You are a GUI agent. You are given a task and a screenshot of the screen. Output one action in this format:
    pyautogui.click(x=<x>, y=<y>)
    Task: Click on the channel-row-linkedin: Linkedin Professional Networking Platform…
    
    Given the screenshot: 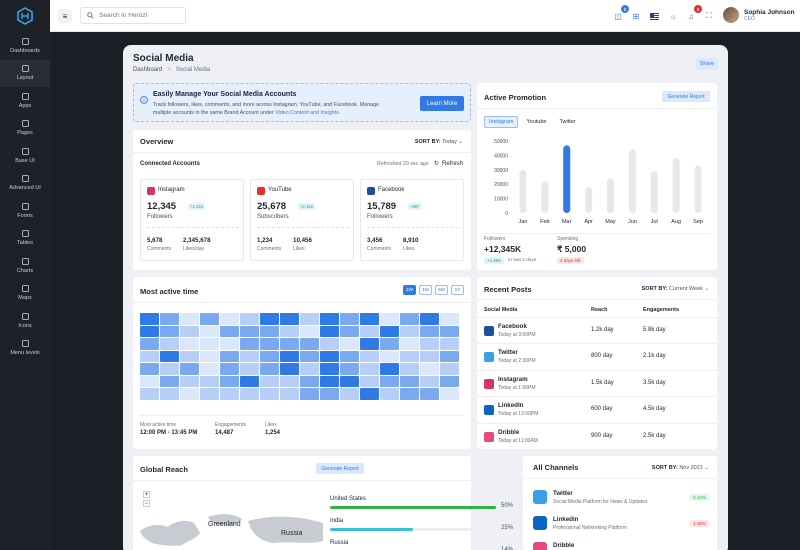 What is the action you would take?
    pyautogui.click(x=620, y=527)
    